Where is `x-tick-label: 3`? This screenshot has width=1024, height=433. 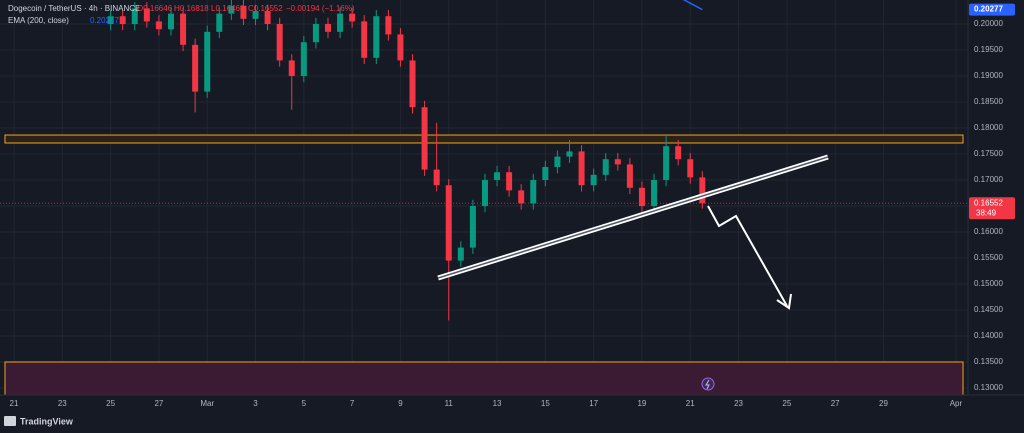
x-tick-label: 3 is located at coordinates (255, 403).